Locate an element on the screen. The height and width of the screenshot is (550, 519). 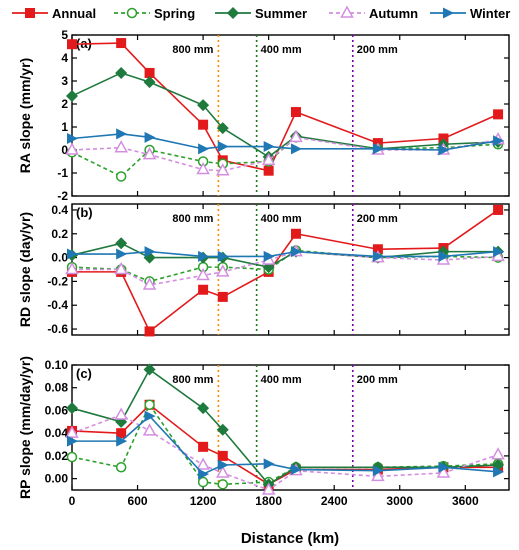
legend-item-winter: Winter is located at coordinates (470, 13).